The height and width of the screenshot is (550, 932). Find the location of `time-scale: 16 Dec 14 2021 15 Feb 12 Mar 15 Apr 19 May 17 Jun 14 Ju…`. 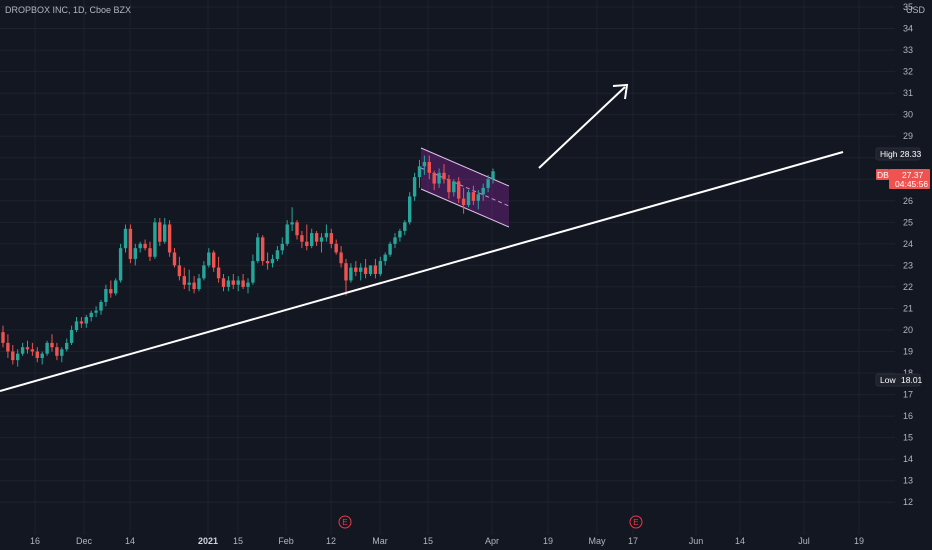

time-scale: 16 Dec 14 2021 15 Feb 12 Mar 15 Apr 19 May 17 Jun 14 Ju… is located at coordinates (447, 541).